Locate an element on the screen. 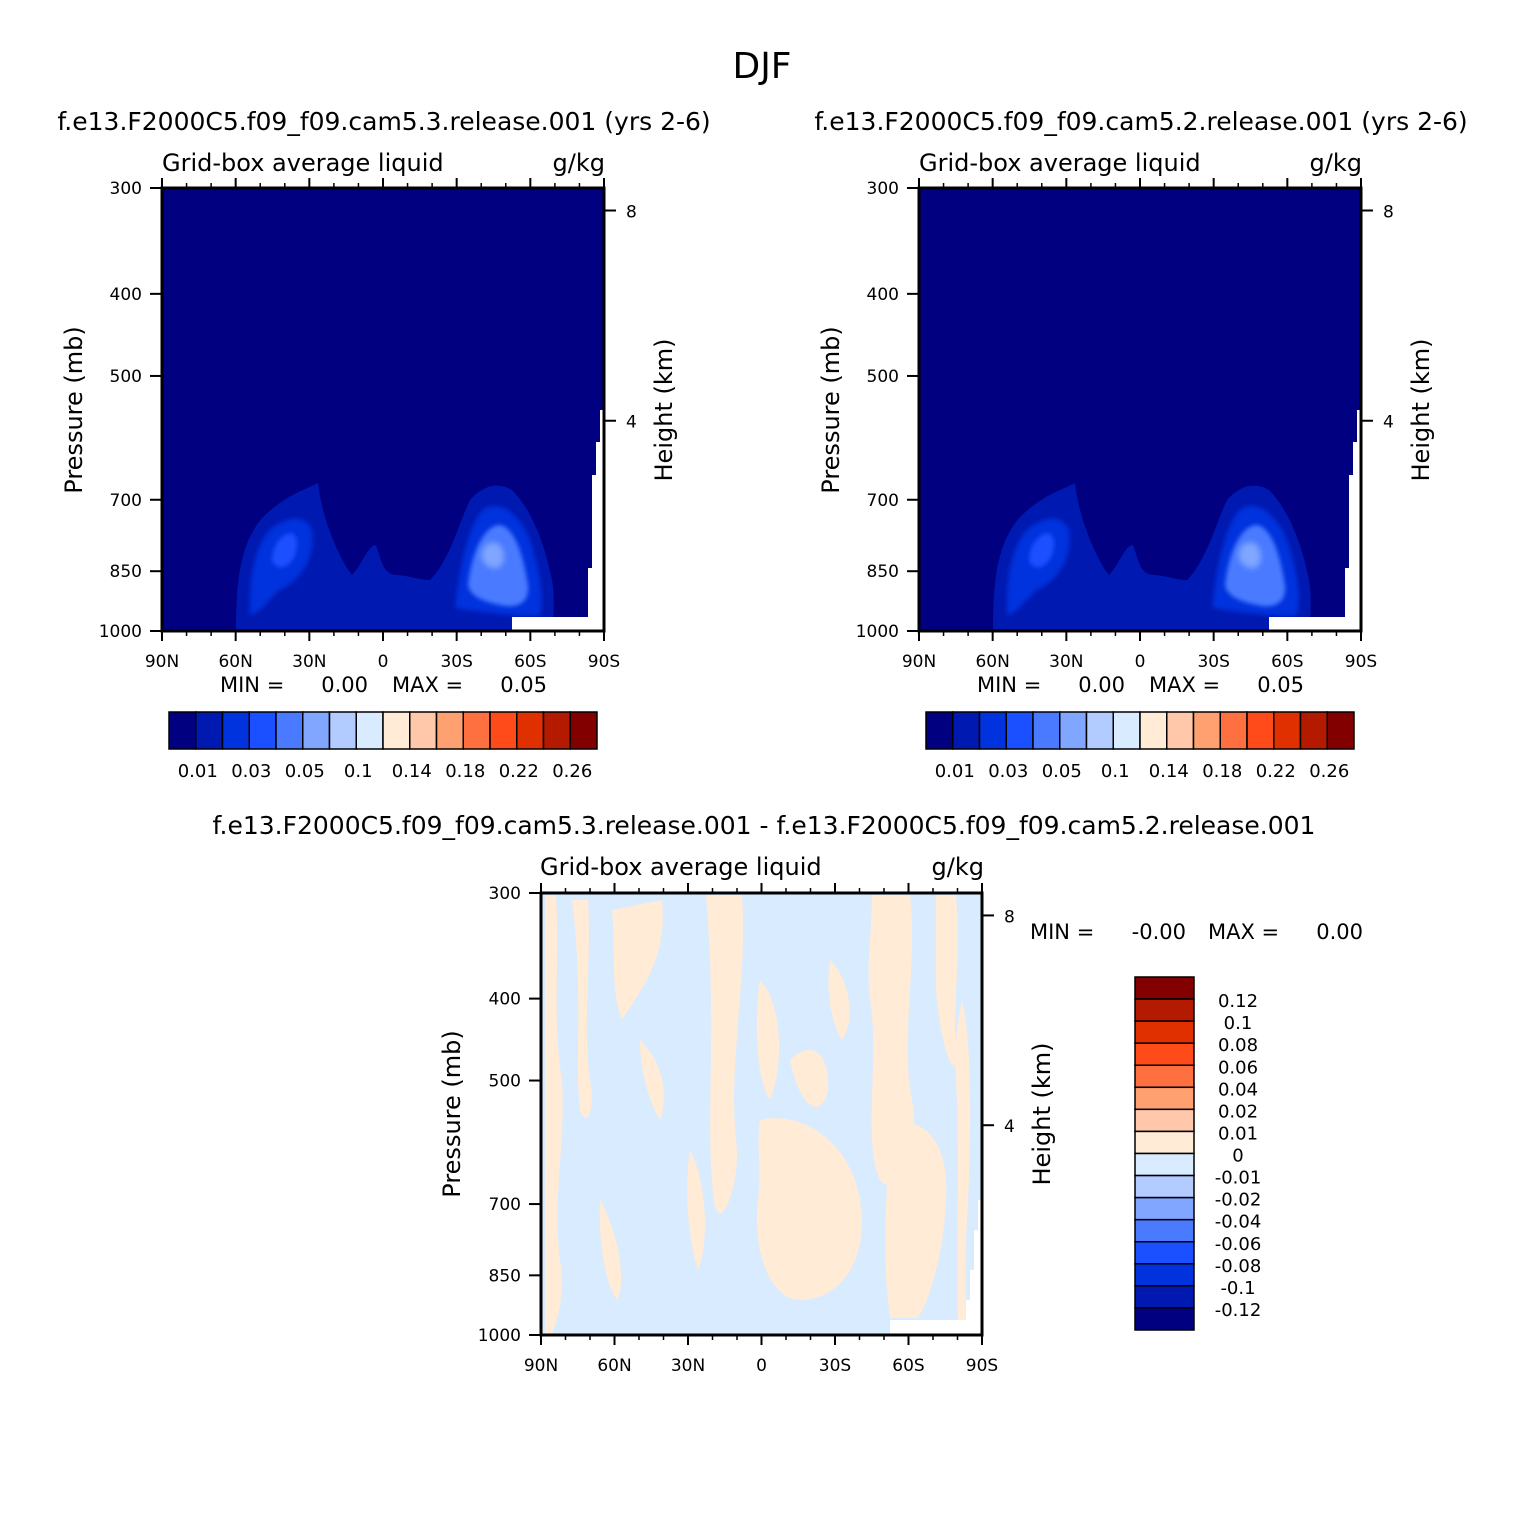 The height and width of the screenshot is (1524, 1524). units-label: g/kg is located at coordinates (1336, 163).